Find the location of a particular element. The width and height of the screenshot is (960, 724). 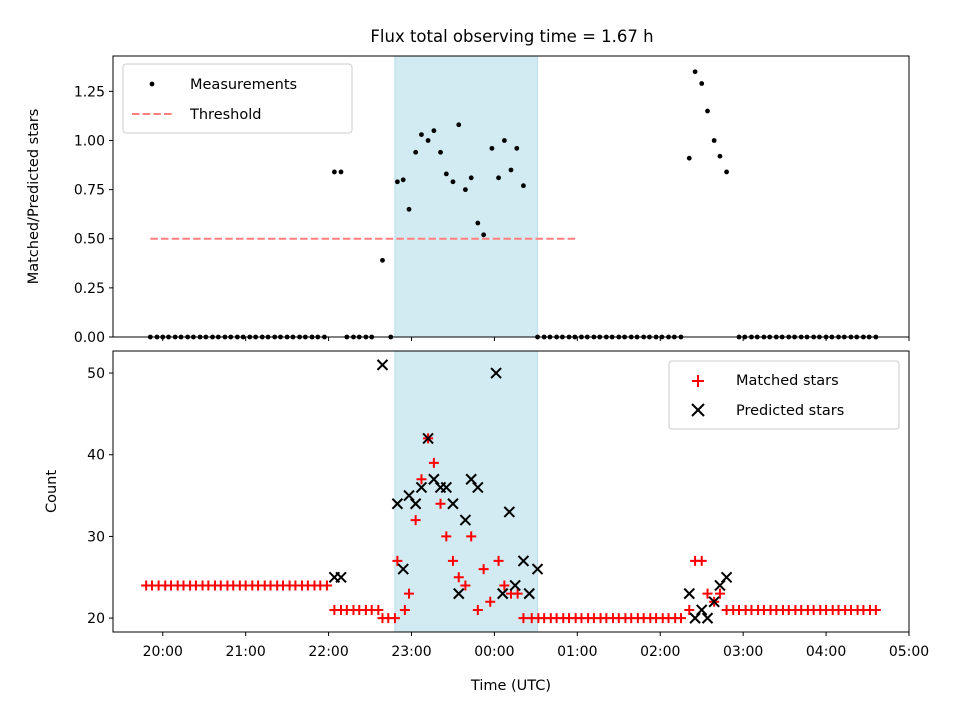

count-y-axis-label: Count is located at coordinates (52, 491).